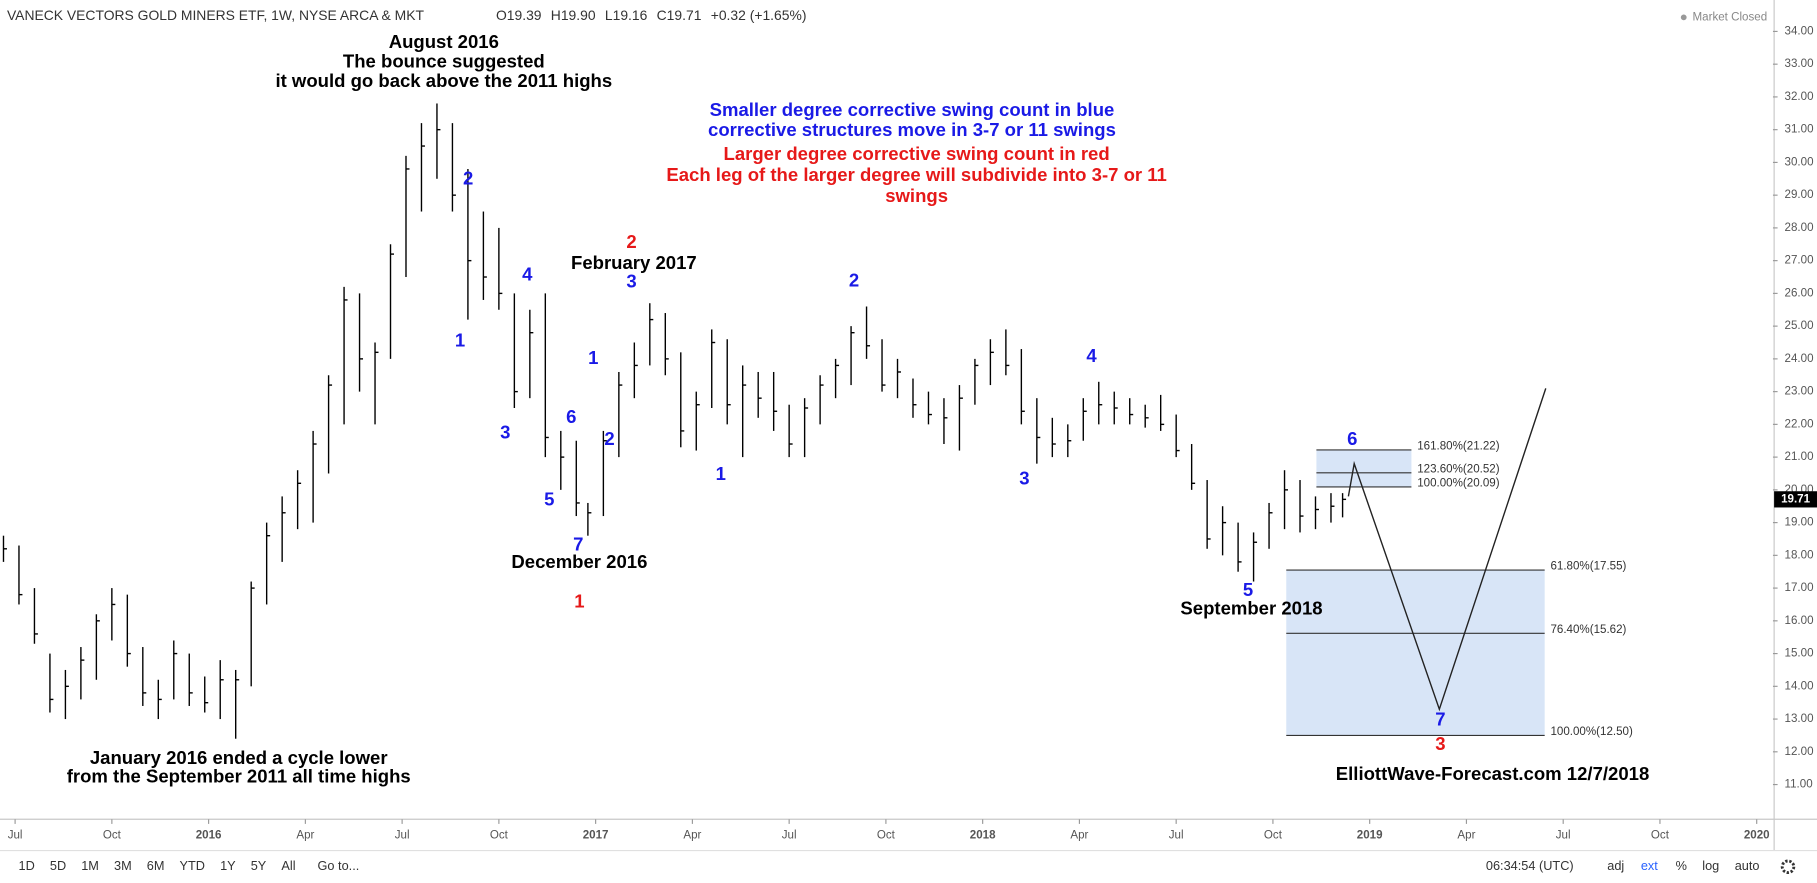  Describe the element at coordinates (1799, 752) in the screenshot. I see `y-tick-label: 12.00` at that location.